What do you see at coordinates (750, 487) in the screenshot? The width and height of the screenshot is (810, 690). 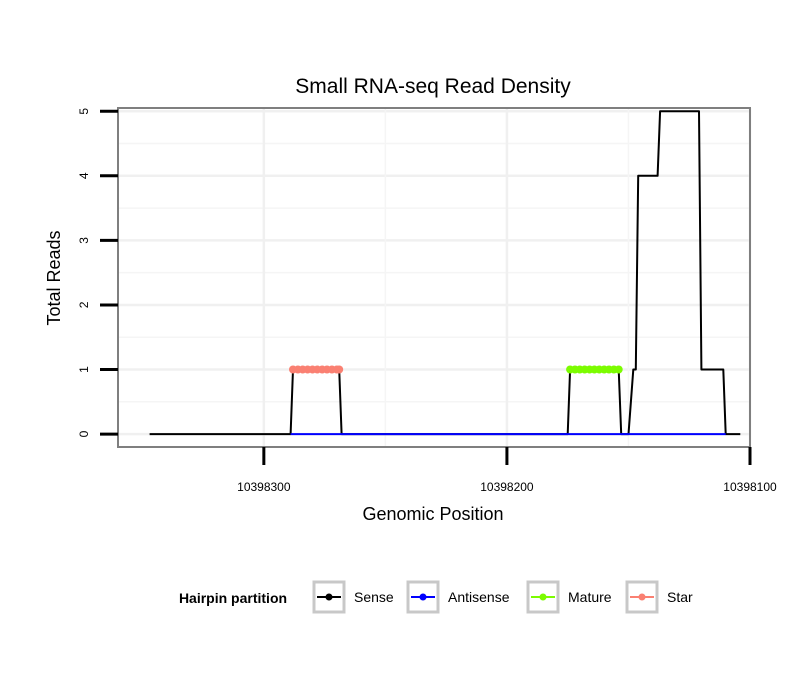 I see `x-tick-label: 10398100` at bounding box center [750, 487].